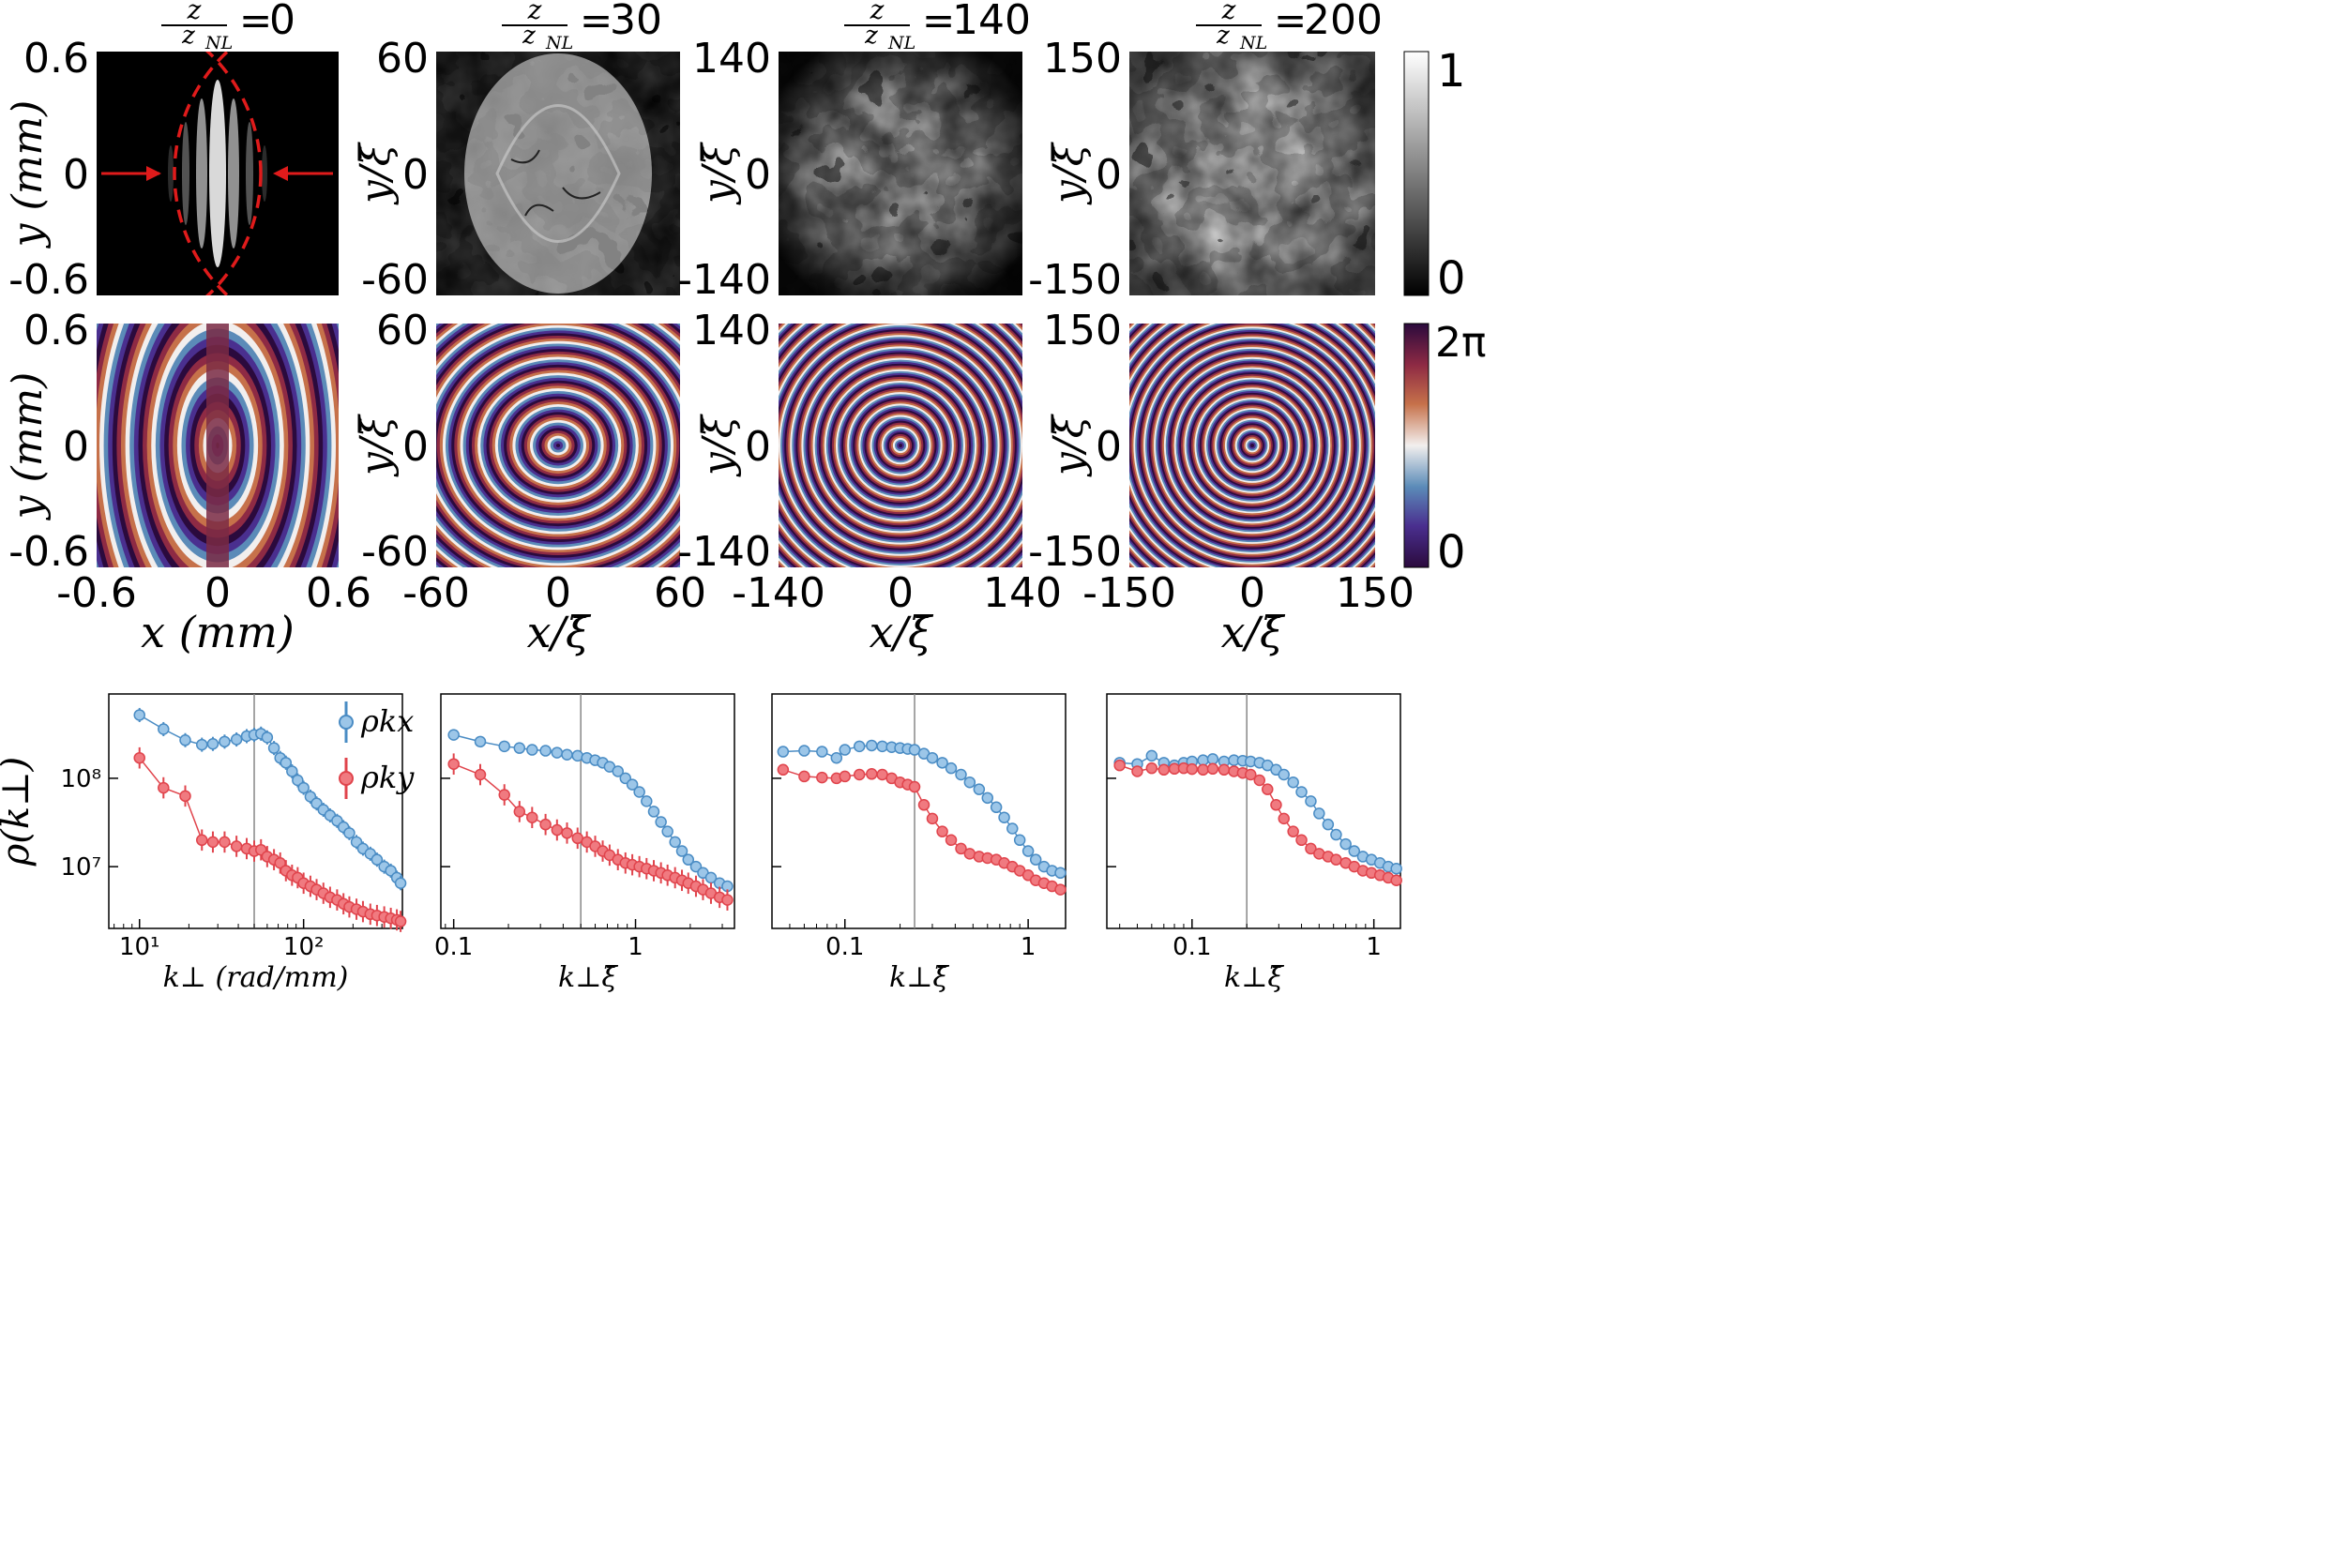 The image size is (2345, 1568). Describe the element at coordinates (1253, 632) in the screenshot. I see `x-axis-label: x/ξ̄` at that location.